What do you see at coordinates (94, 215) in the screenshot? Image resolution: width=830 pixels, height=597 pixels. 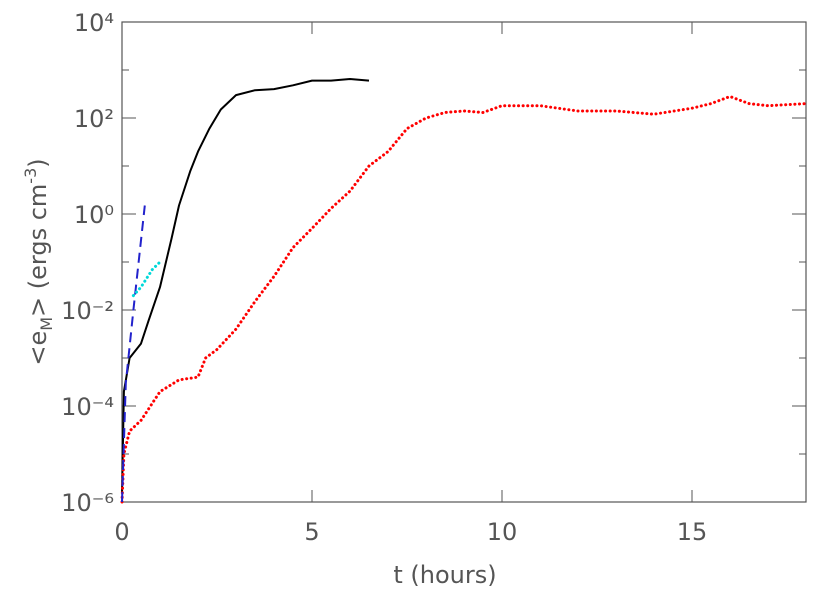 I see `y-tick-label: 10⁰` at bounding box center [94, 215].